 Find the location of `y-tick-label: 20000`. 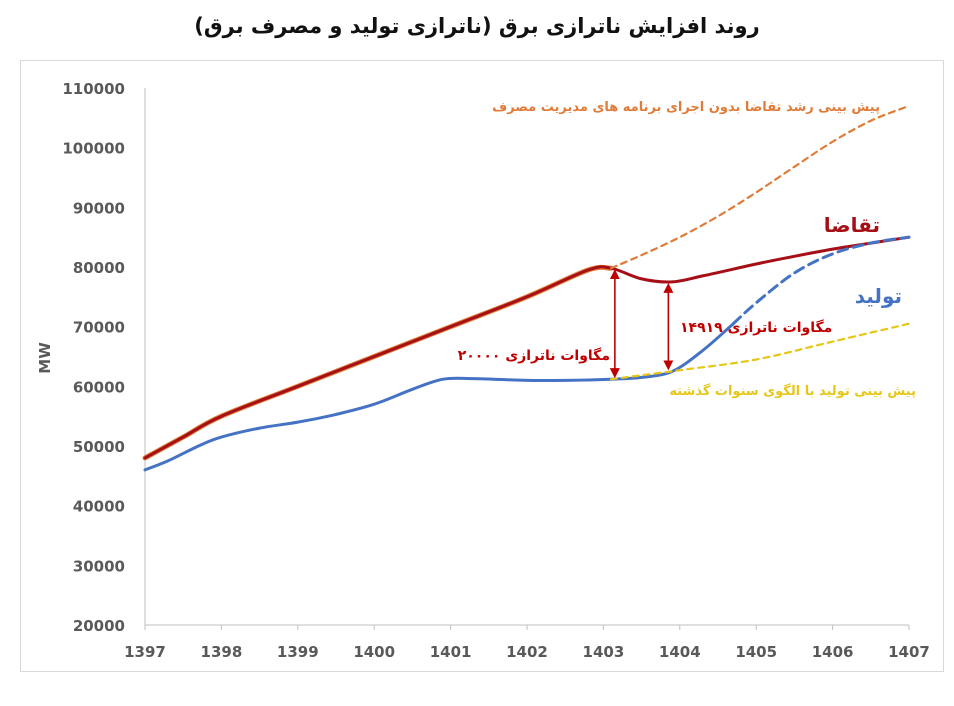

y-tick-label: 20000 is located at coordinates (99, 626).